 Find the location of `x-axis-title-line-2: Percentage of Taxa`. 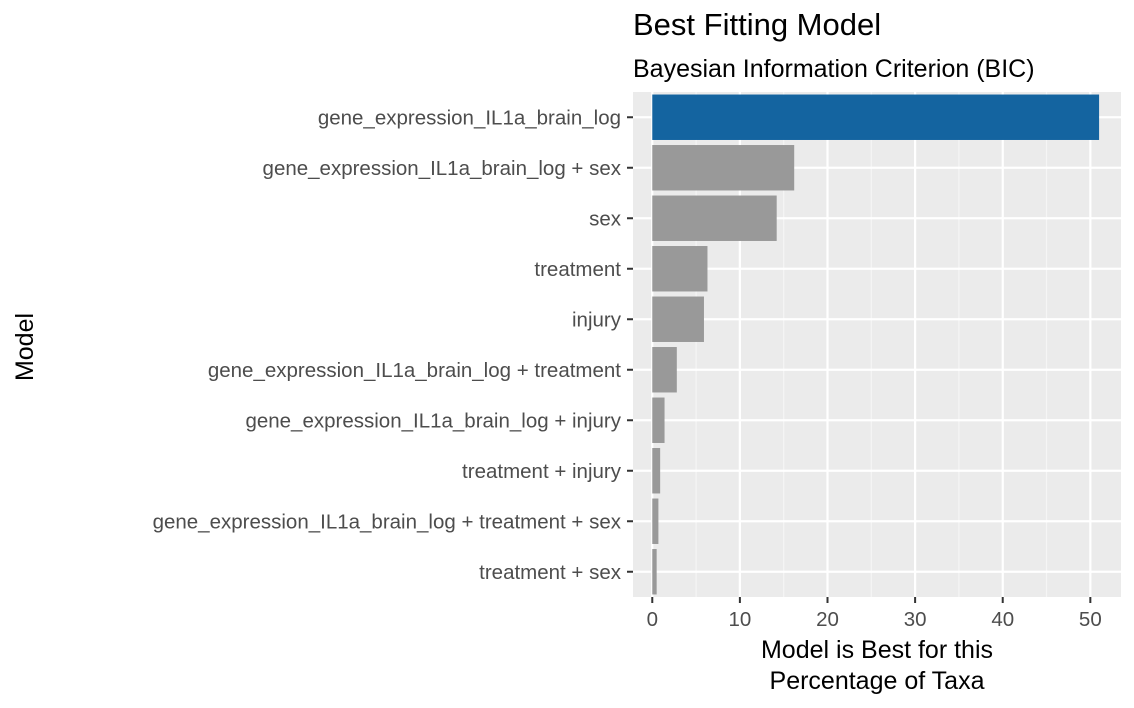

x-axis-title-line-2: Percentage of Taxa is located at coordinates (877, 681).